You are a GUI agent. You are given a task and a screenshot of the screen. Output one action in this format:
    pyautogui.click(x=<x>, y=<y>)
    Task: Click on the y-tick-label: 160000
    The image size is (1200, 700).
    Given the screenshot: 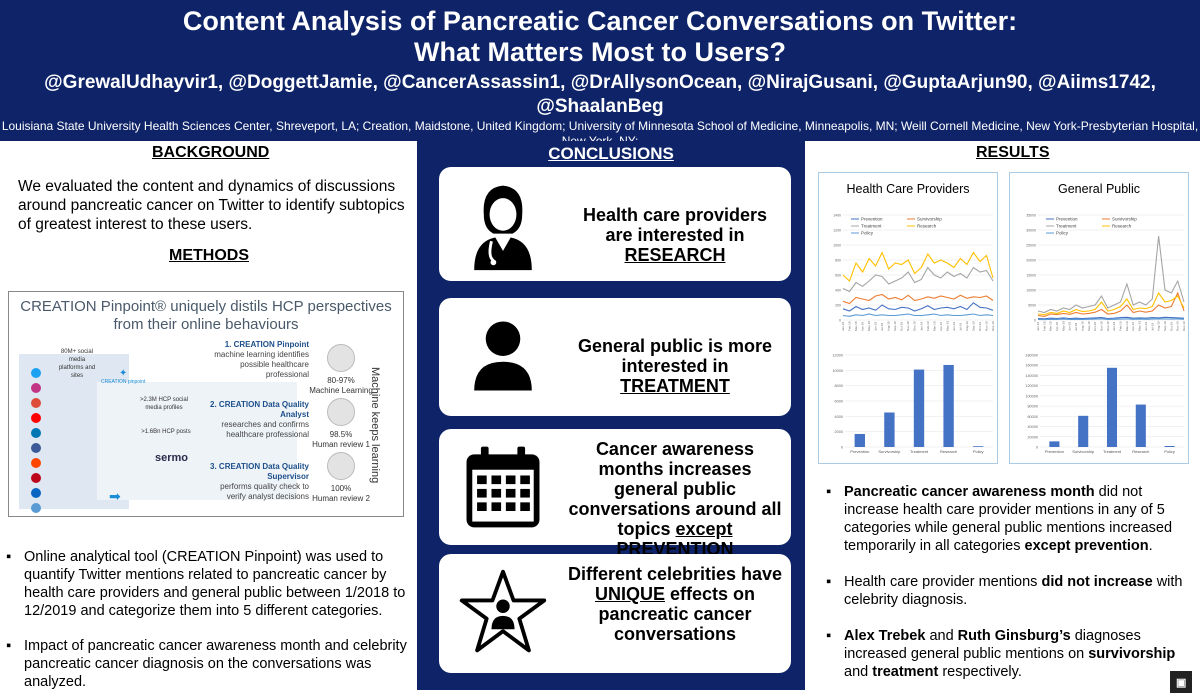 What is the action you would take?
    pyautogui.click(x=1031, y=366)
    